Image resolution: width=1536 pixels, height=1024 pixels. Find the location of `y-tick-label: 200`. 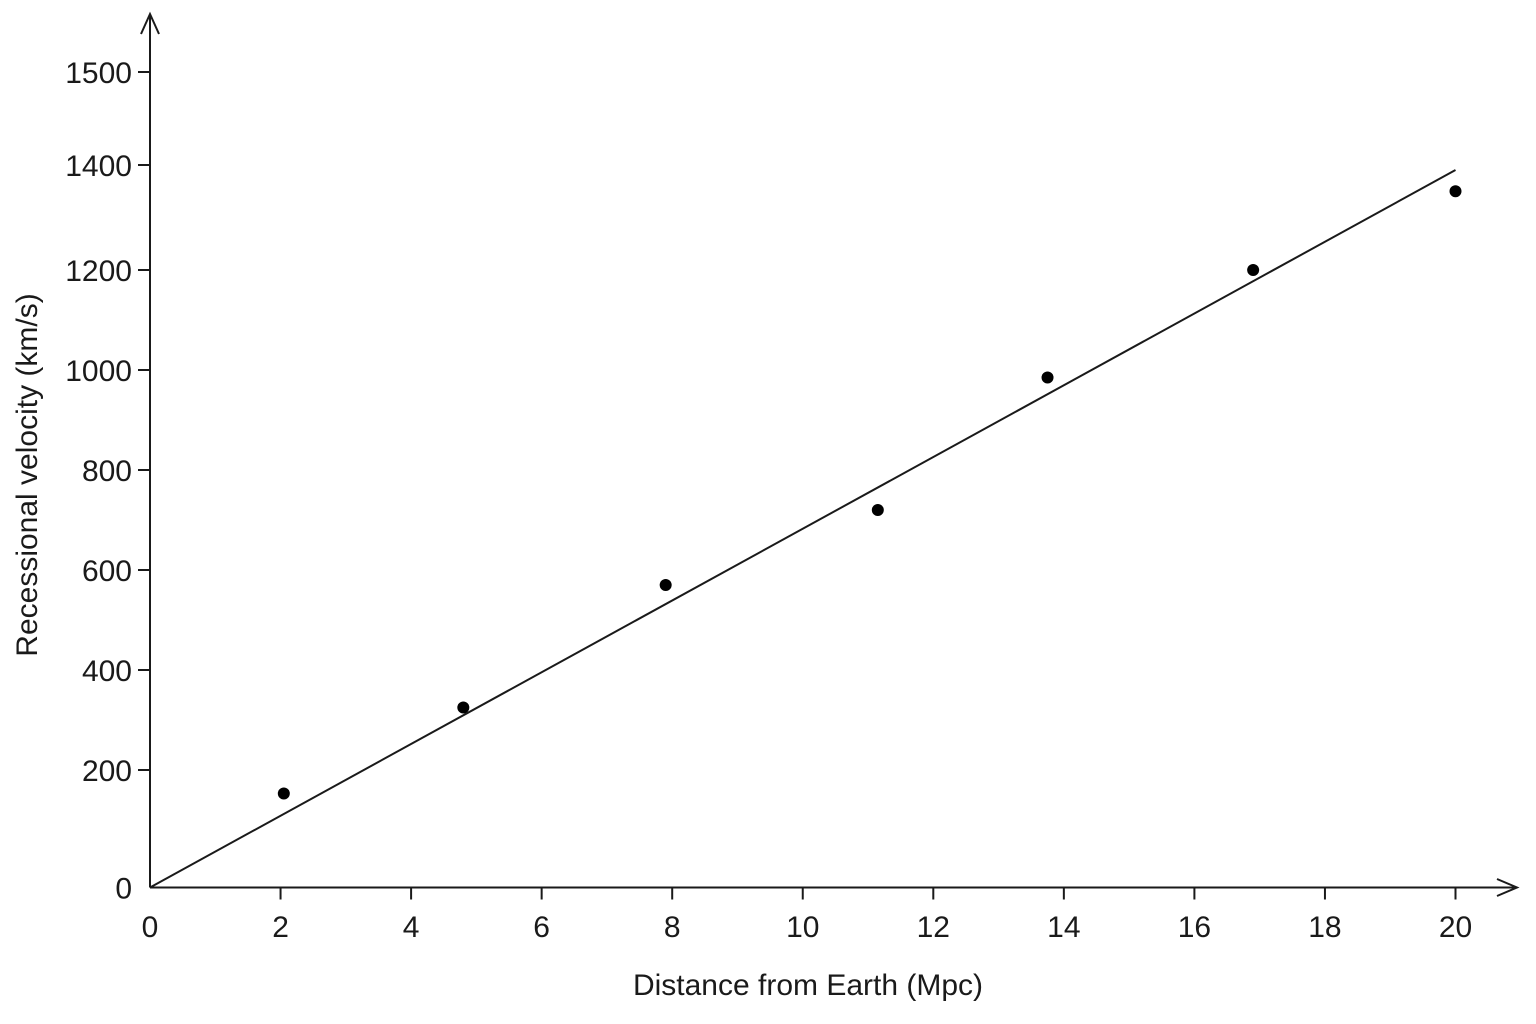

y-tick-label: 200 is located at coordinates (107, 771).